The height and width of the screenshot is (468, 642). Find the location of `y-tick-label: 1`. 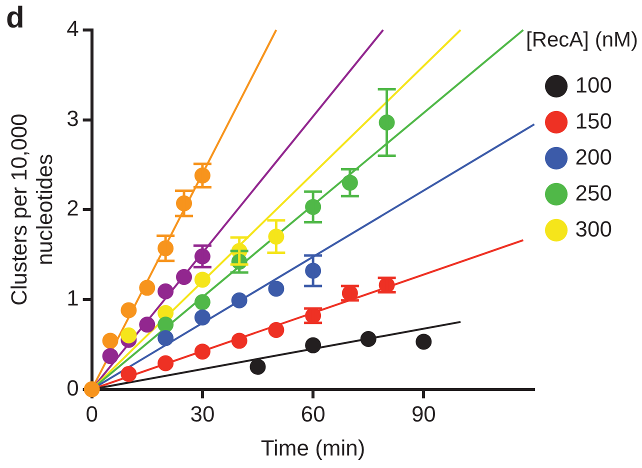

y-tick-label: 1 is located at coordinates (72, 298).